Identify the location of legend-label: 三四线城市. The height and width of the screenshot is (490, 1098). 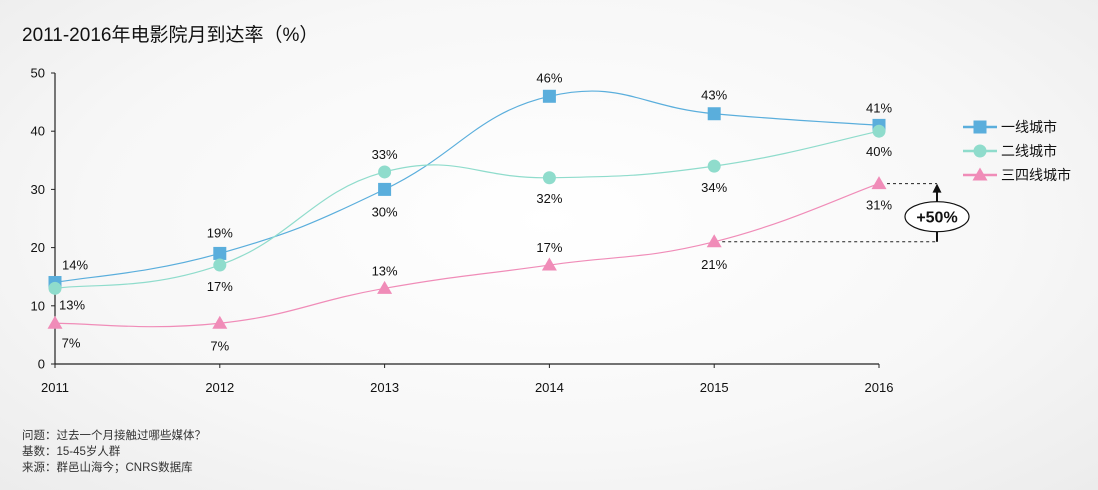
(1036, 175).